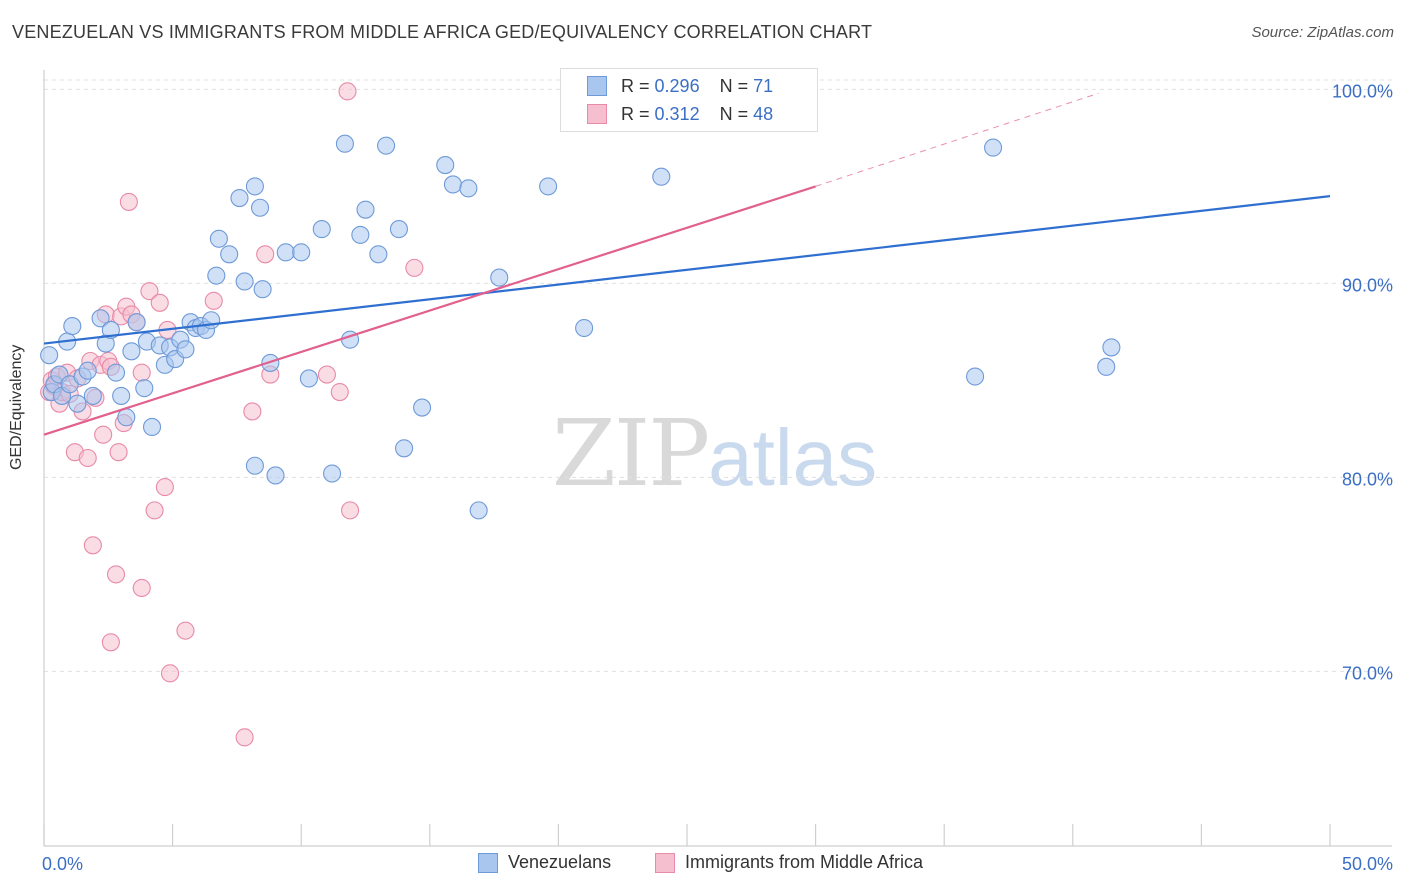 Image resolution: width=1406 pixels, height=892 pixels. Describe the element at coordinates (1362, 91) in the screenshot. I see `y-tick-label: 100.0%` at that location.